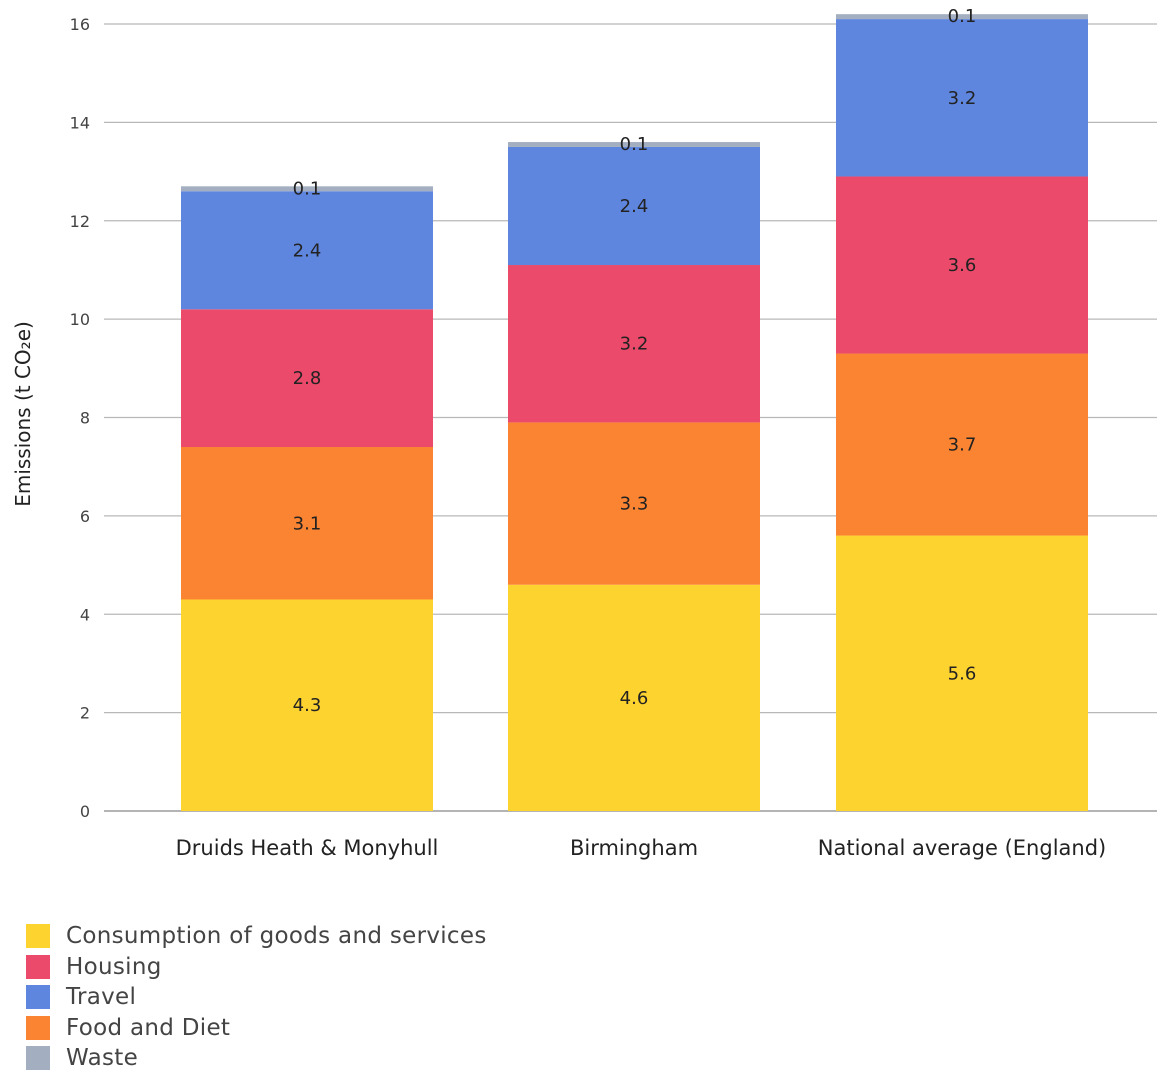  What do you see at coordinates (80, 319) in the screenshot?
I see `y-tick-label: 10` at bounding box center [80, 319].